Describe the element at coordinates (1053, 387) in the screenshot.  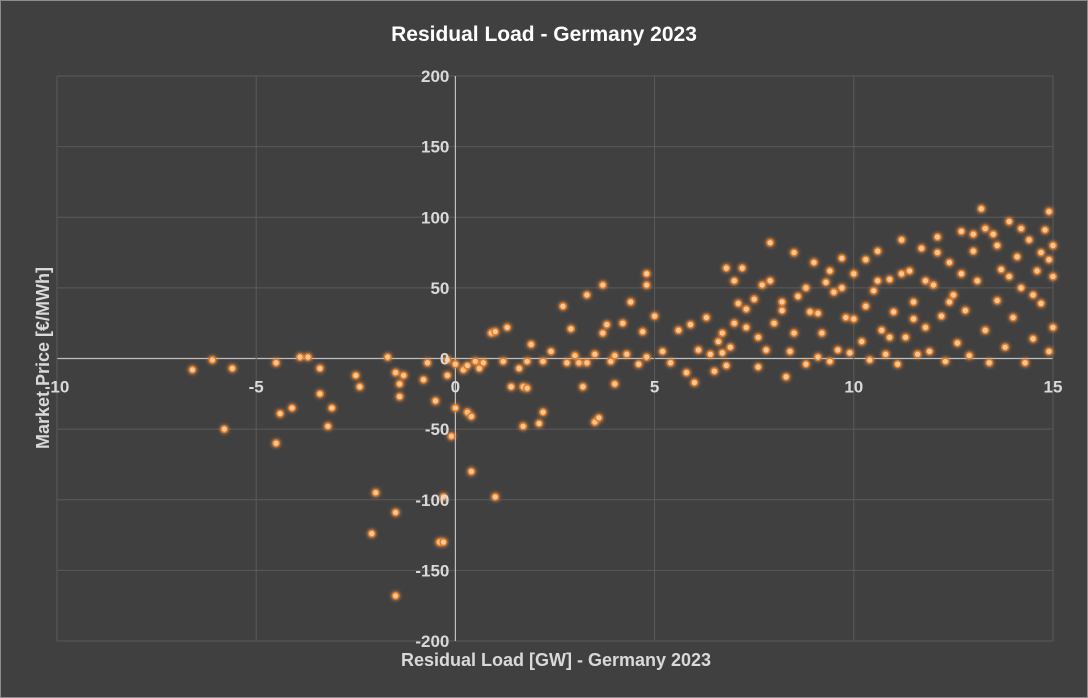
I see `x-tick-label: 15` at that location.